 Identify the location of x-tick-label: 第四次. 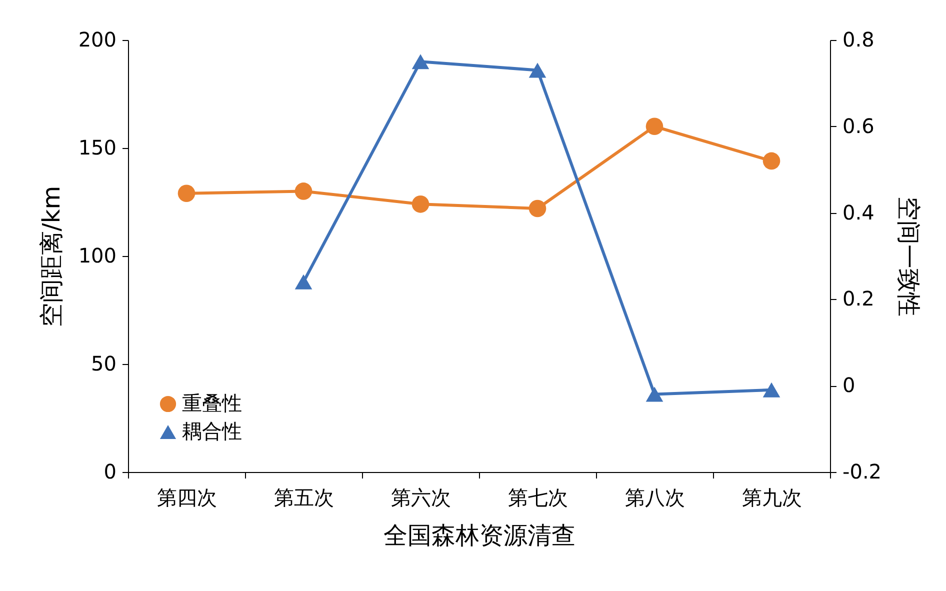
(187, 498).